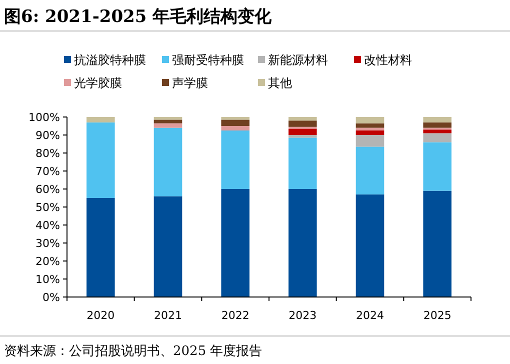 The image size is (510, 364). Describe the element at coordinates (437, 315) in the screenshot. I see `x-tick-label: 2025` at that location.